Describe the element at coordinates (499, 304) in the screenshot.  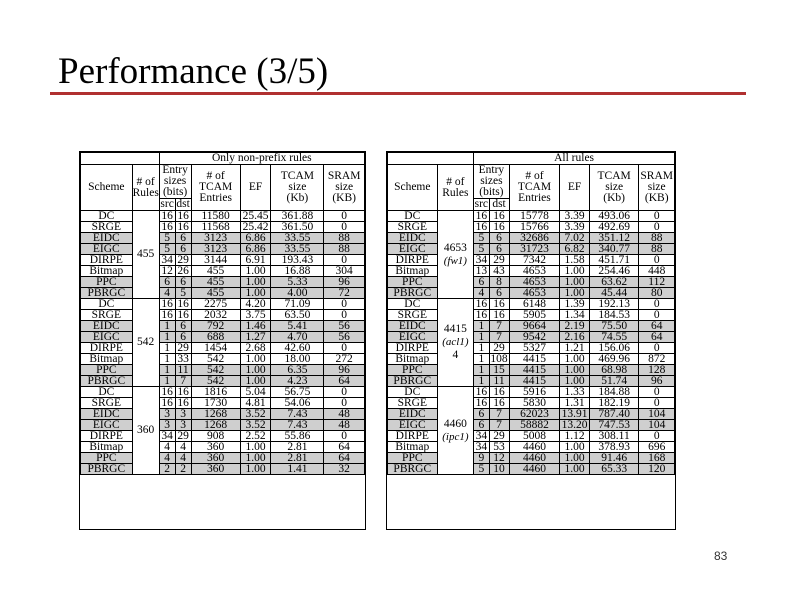
I see `dst-cell: 16` at that location.